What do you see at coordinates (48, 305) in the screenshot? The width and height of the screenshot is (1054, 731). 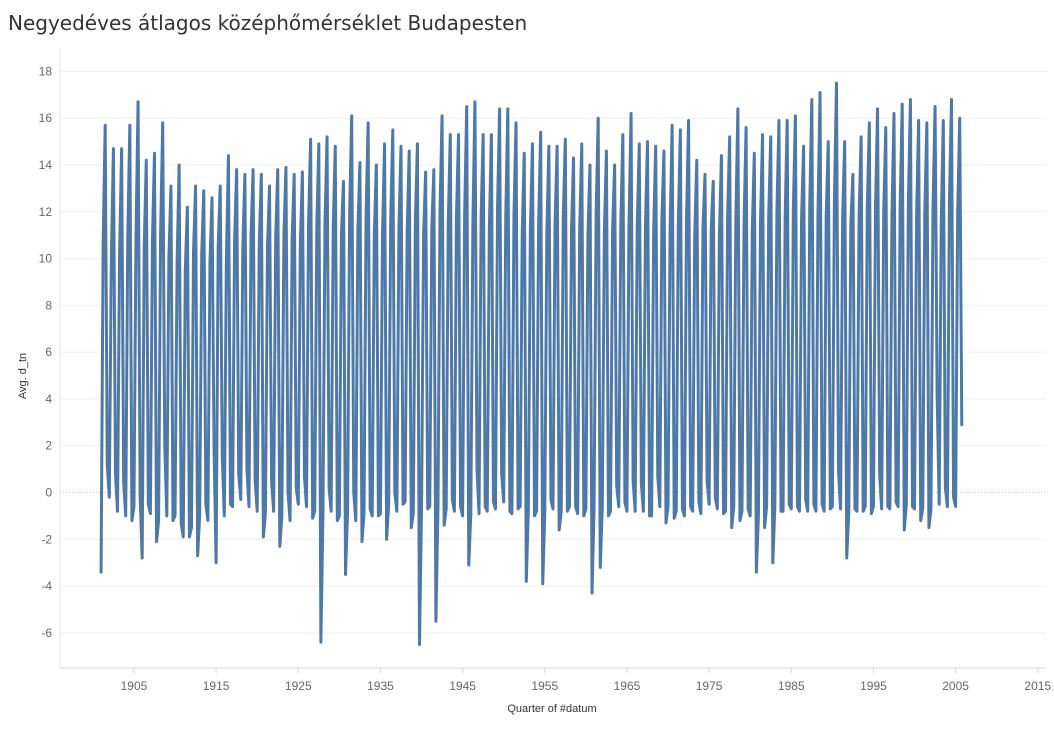 I see `y-tick-label: 8` at bounding box center [48, 305].